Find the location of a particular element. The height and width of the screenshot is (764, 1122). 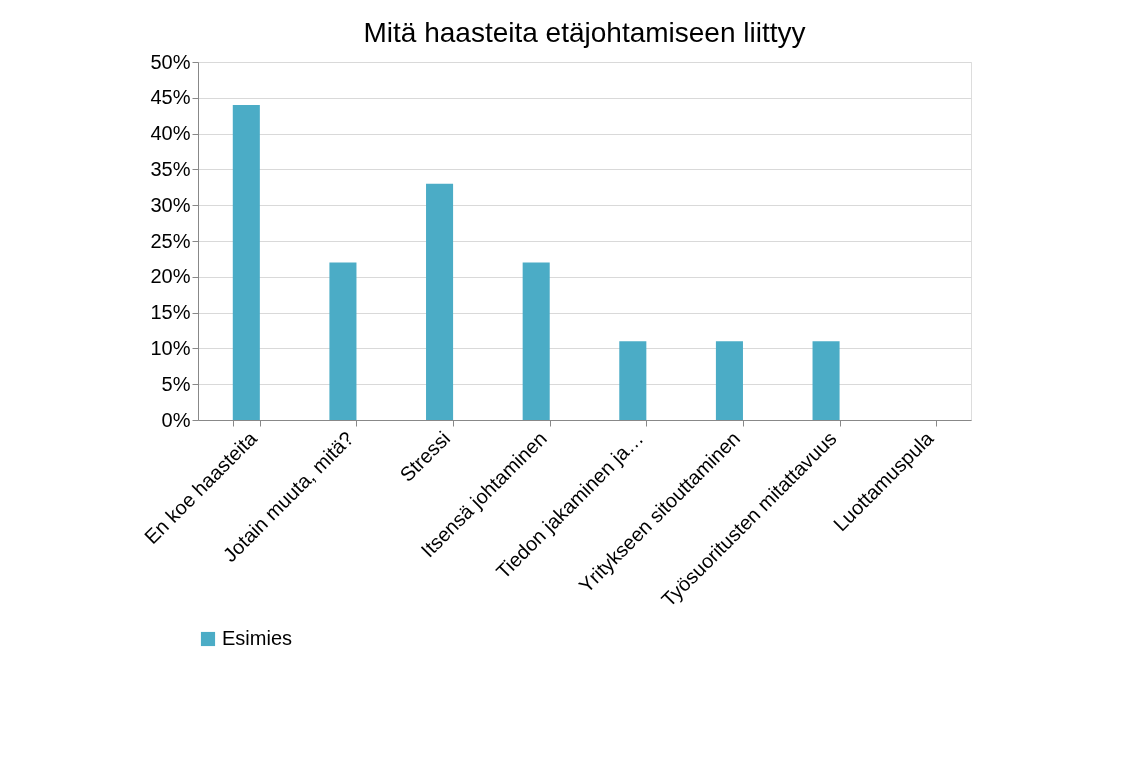

y-tick-label: 35% is located at coordinates (170, 168).